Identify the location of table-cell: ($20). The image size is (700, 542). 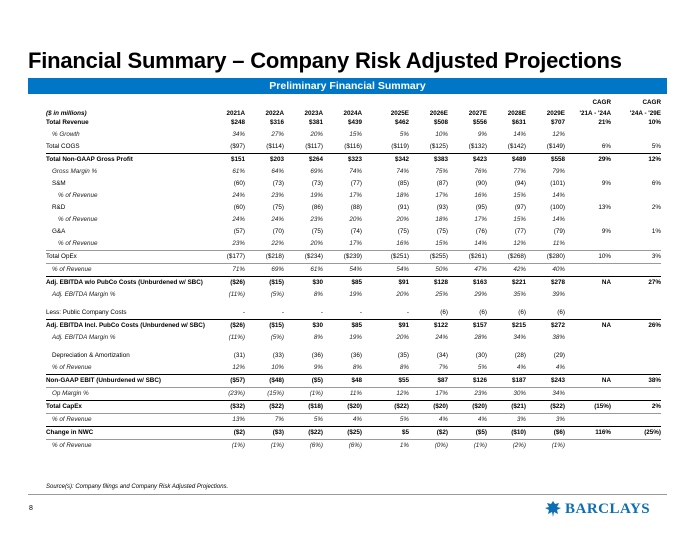
(342, 407).